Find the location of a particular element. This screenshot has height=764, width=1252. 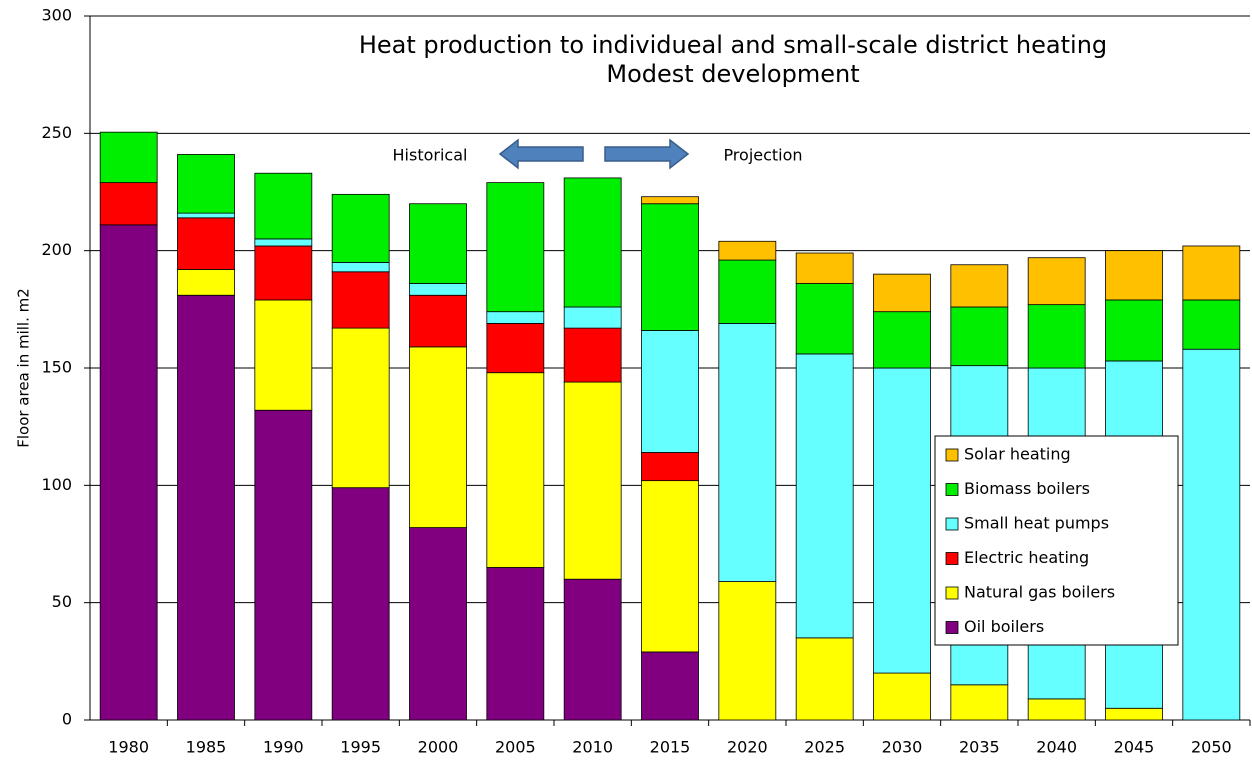

x-tick-label: 1980 is located at coordinates (128, 747).